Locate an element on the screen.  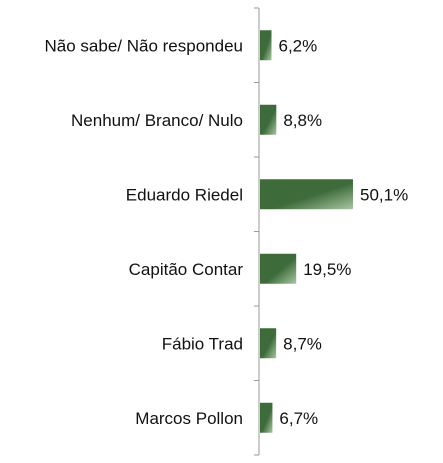
data-label: 19,5% is located at coordinates (327, 269).